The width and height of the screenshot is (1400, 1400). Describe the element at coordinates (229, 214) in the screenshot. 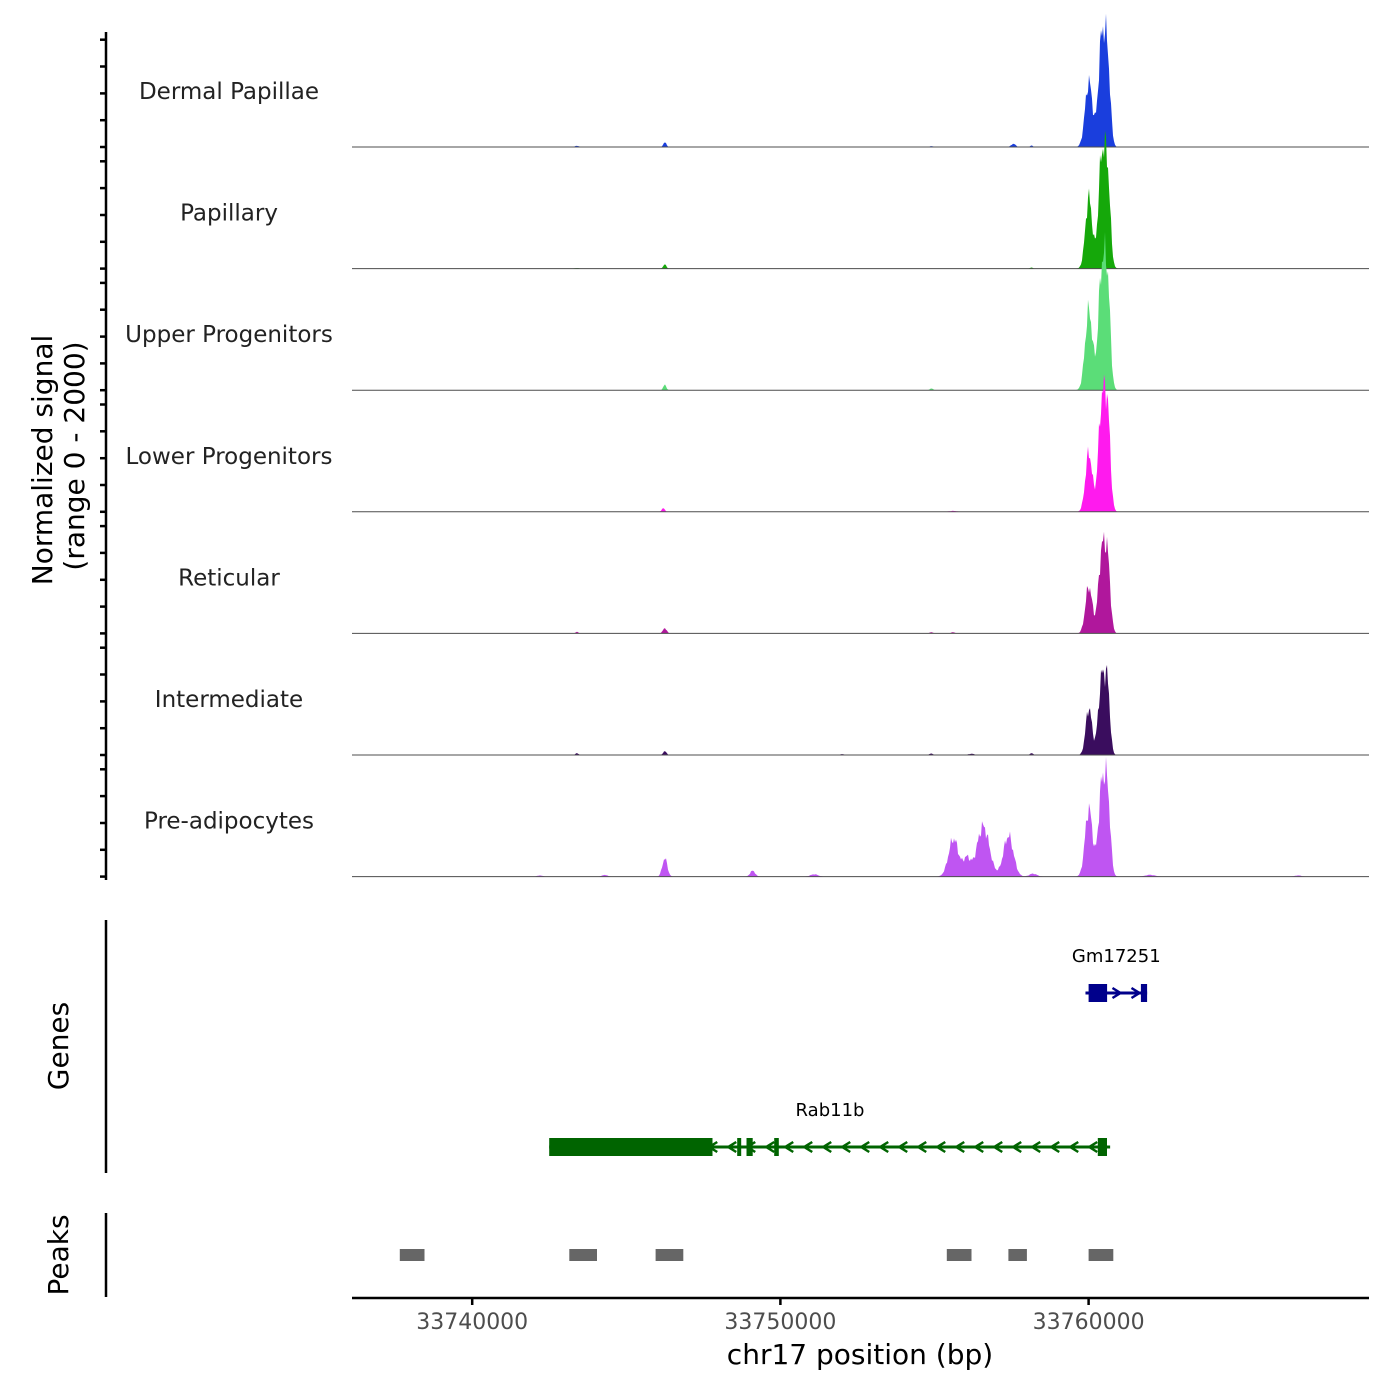

I see `track-label: Papillary` at that location.